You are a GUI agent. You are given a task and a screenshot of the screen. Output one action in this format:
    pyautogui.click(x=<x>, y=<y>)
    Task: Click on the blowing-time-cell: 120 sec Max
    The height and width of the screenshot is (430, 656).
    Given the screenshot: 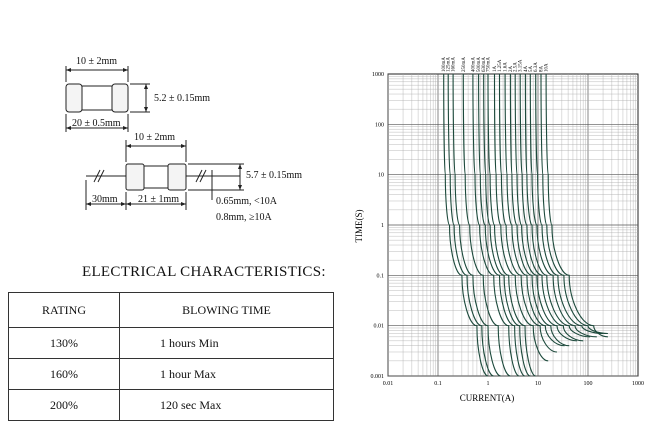 What is the action you would take?
    pyautogui.click(x=226, y=405)
    